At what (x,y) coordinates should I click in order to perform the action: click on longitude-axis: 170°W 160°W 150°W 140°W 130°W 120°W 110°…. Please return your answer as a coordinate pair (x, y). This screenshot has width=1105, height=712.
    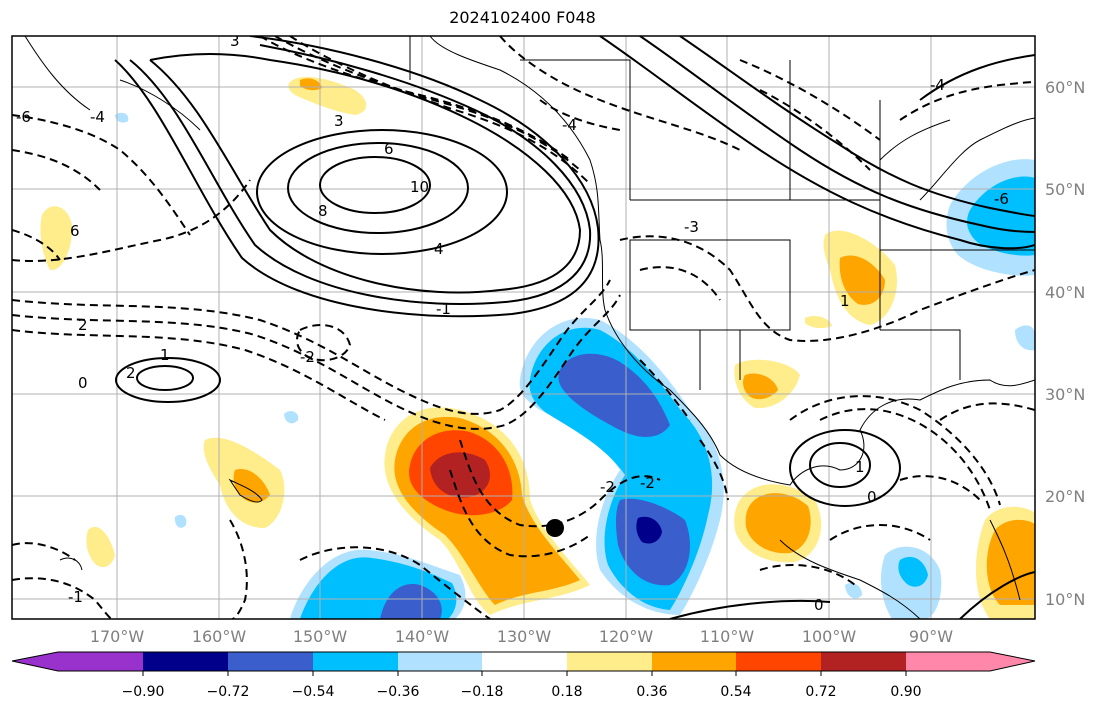
    Looking at the image, I should click on (521, 636).